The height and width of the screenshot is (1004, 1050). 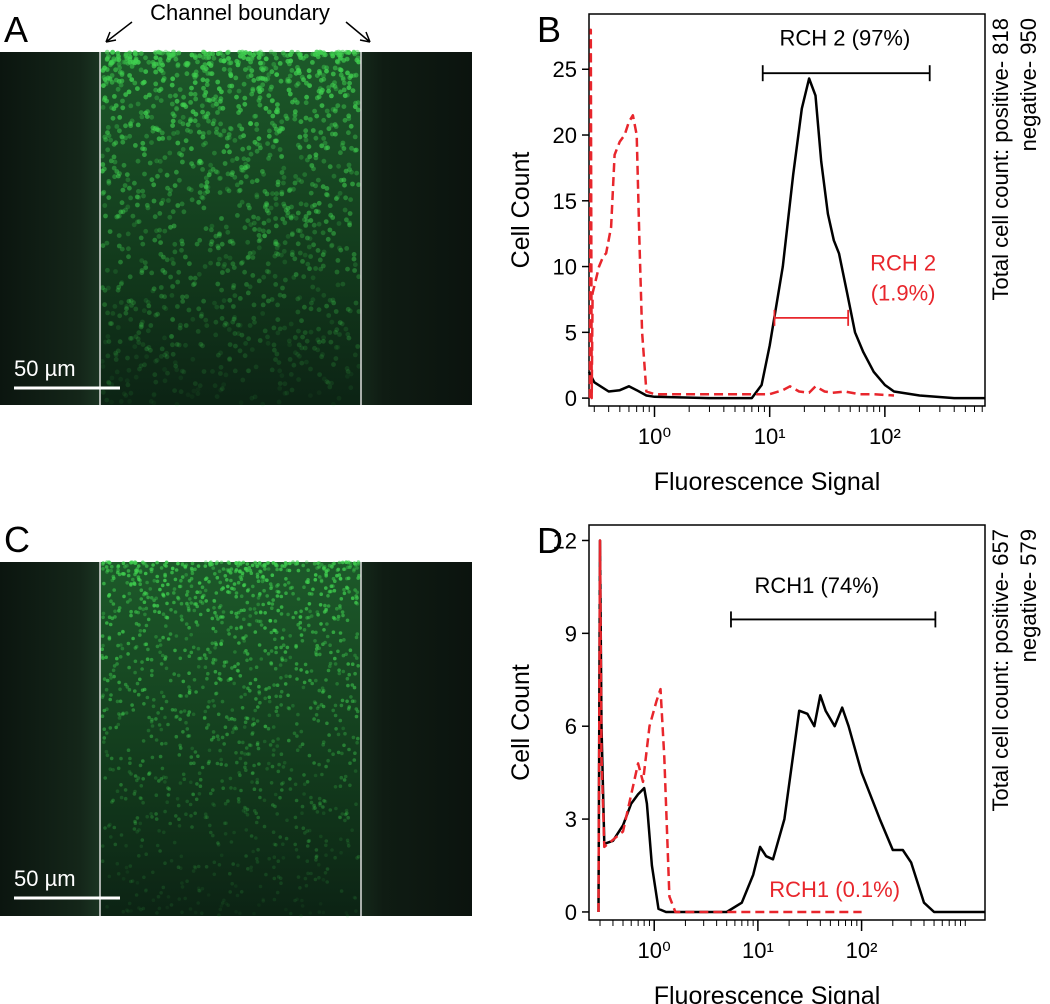 What do you see at coordinates (862, 950) in the screenshot?
I see `x-tick-label: 10²` at bounding box center [862, 950].